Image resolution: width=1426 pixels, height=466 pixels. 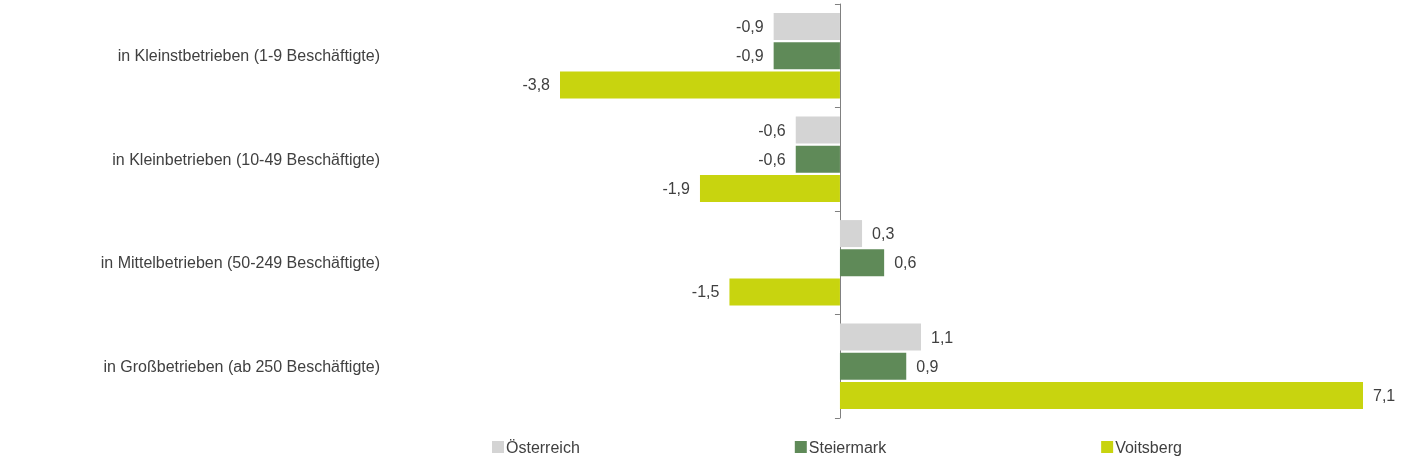 What do you see at coordinates (543, 447) in the screenshot?
I see `legend-label: Österreich` at bounding box center [543, 447].